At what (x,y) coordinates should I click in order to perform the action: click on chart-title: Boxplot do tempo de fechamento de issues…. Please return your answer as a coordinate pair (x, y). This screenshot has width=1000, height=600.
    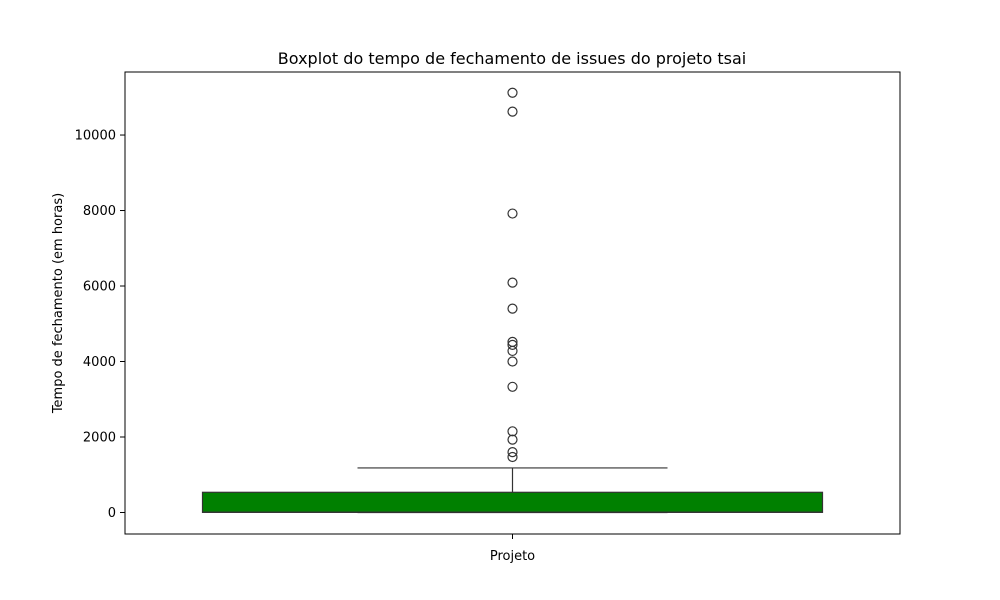
    Looking at the image, I should click on (512, 58).